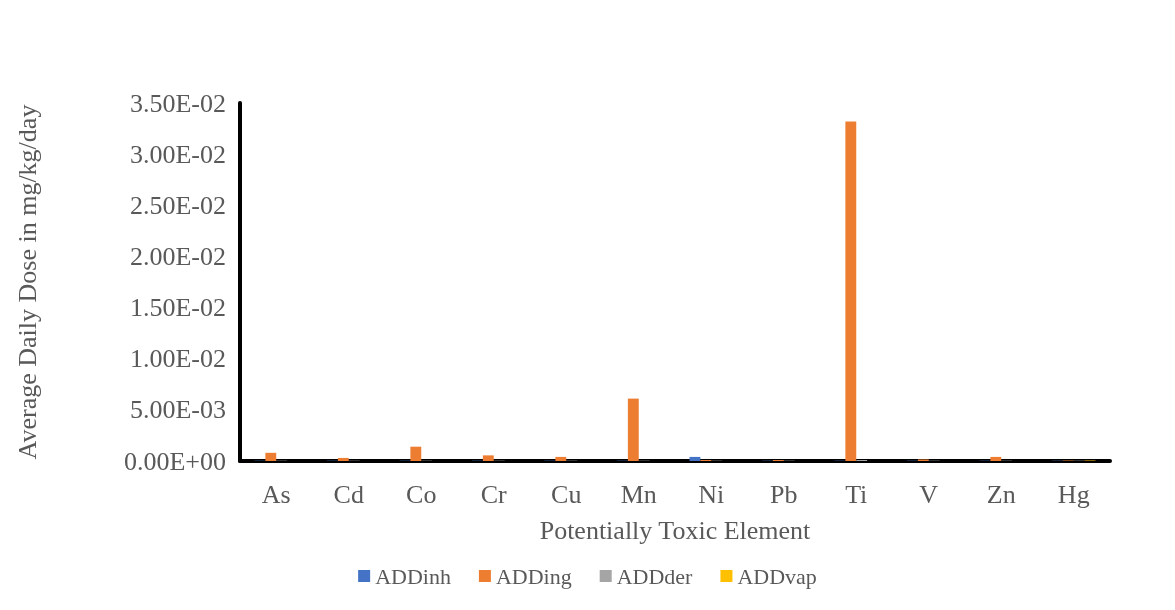 The width and height of the screenshot is (1175, 610). Describe the element at coordinates (177, 205) in the screenshot. I see `y-tick-label: 2.50E-02` at that location.